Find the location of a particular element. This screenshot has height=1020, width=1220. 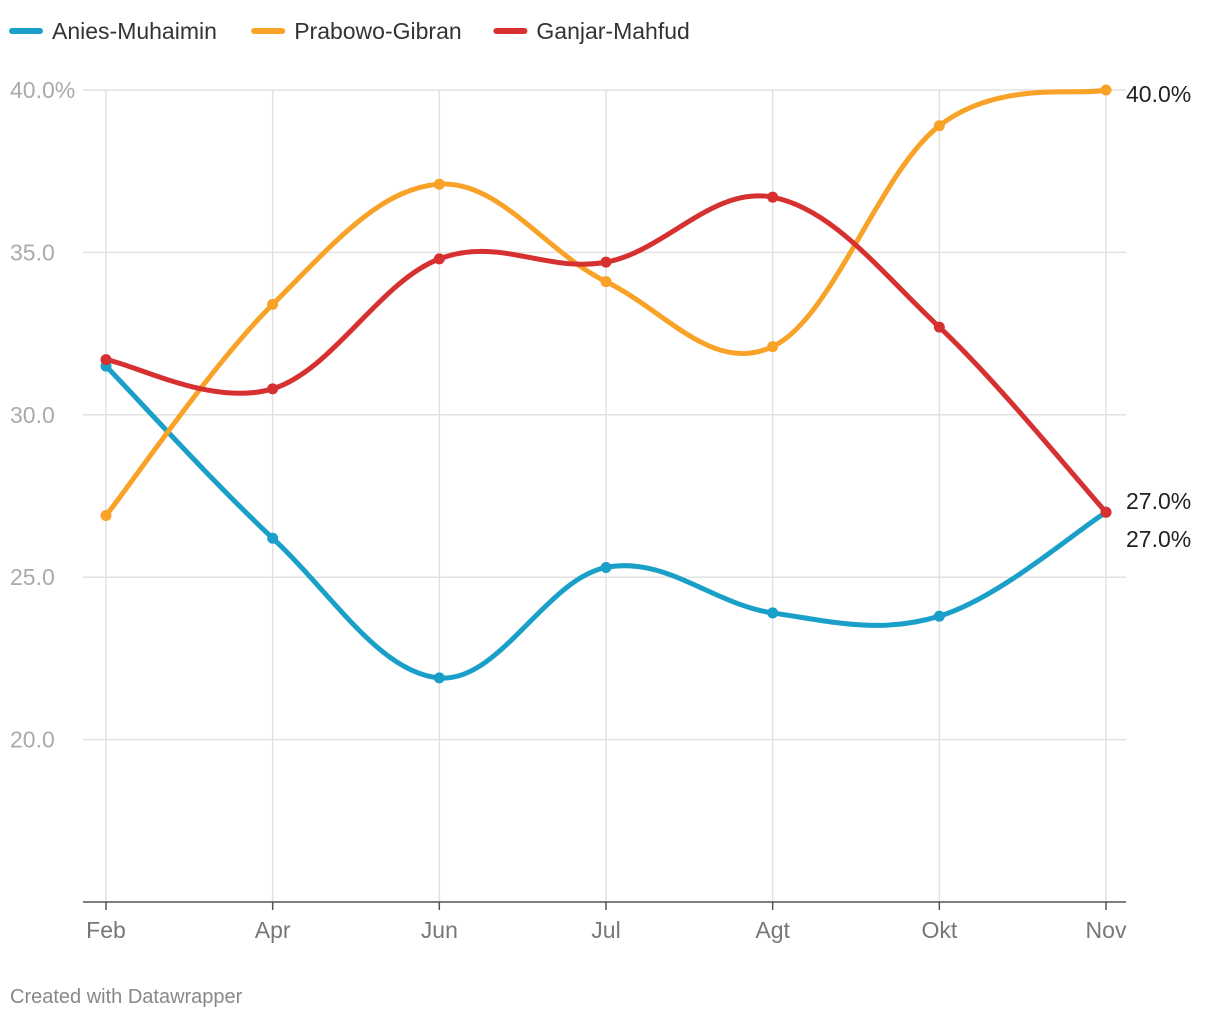

x-tick-label: Jul is located at coordinates (605, 930).